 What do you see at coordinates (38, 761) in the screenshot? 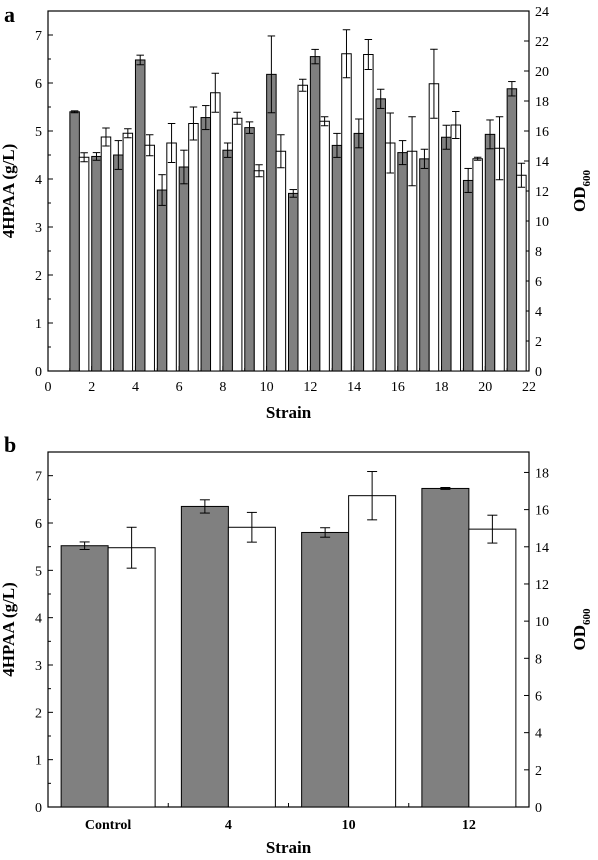
I see `y-left-tick-label: 1` at bounding box center [38, 761].